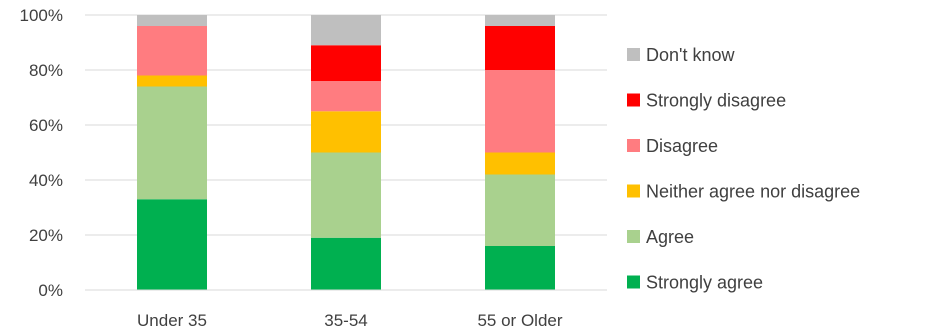 The height and width of the screenshot is (334, 929). I want to click on x-category-label: 35-54, so click(345, 320).